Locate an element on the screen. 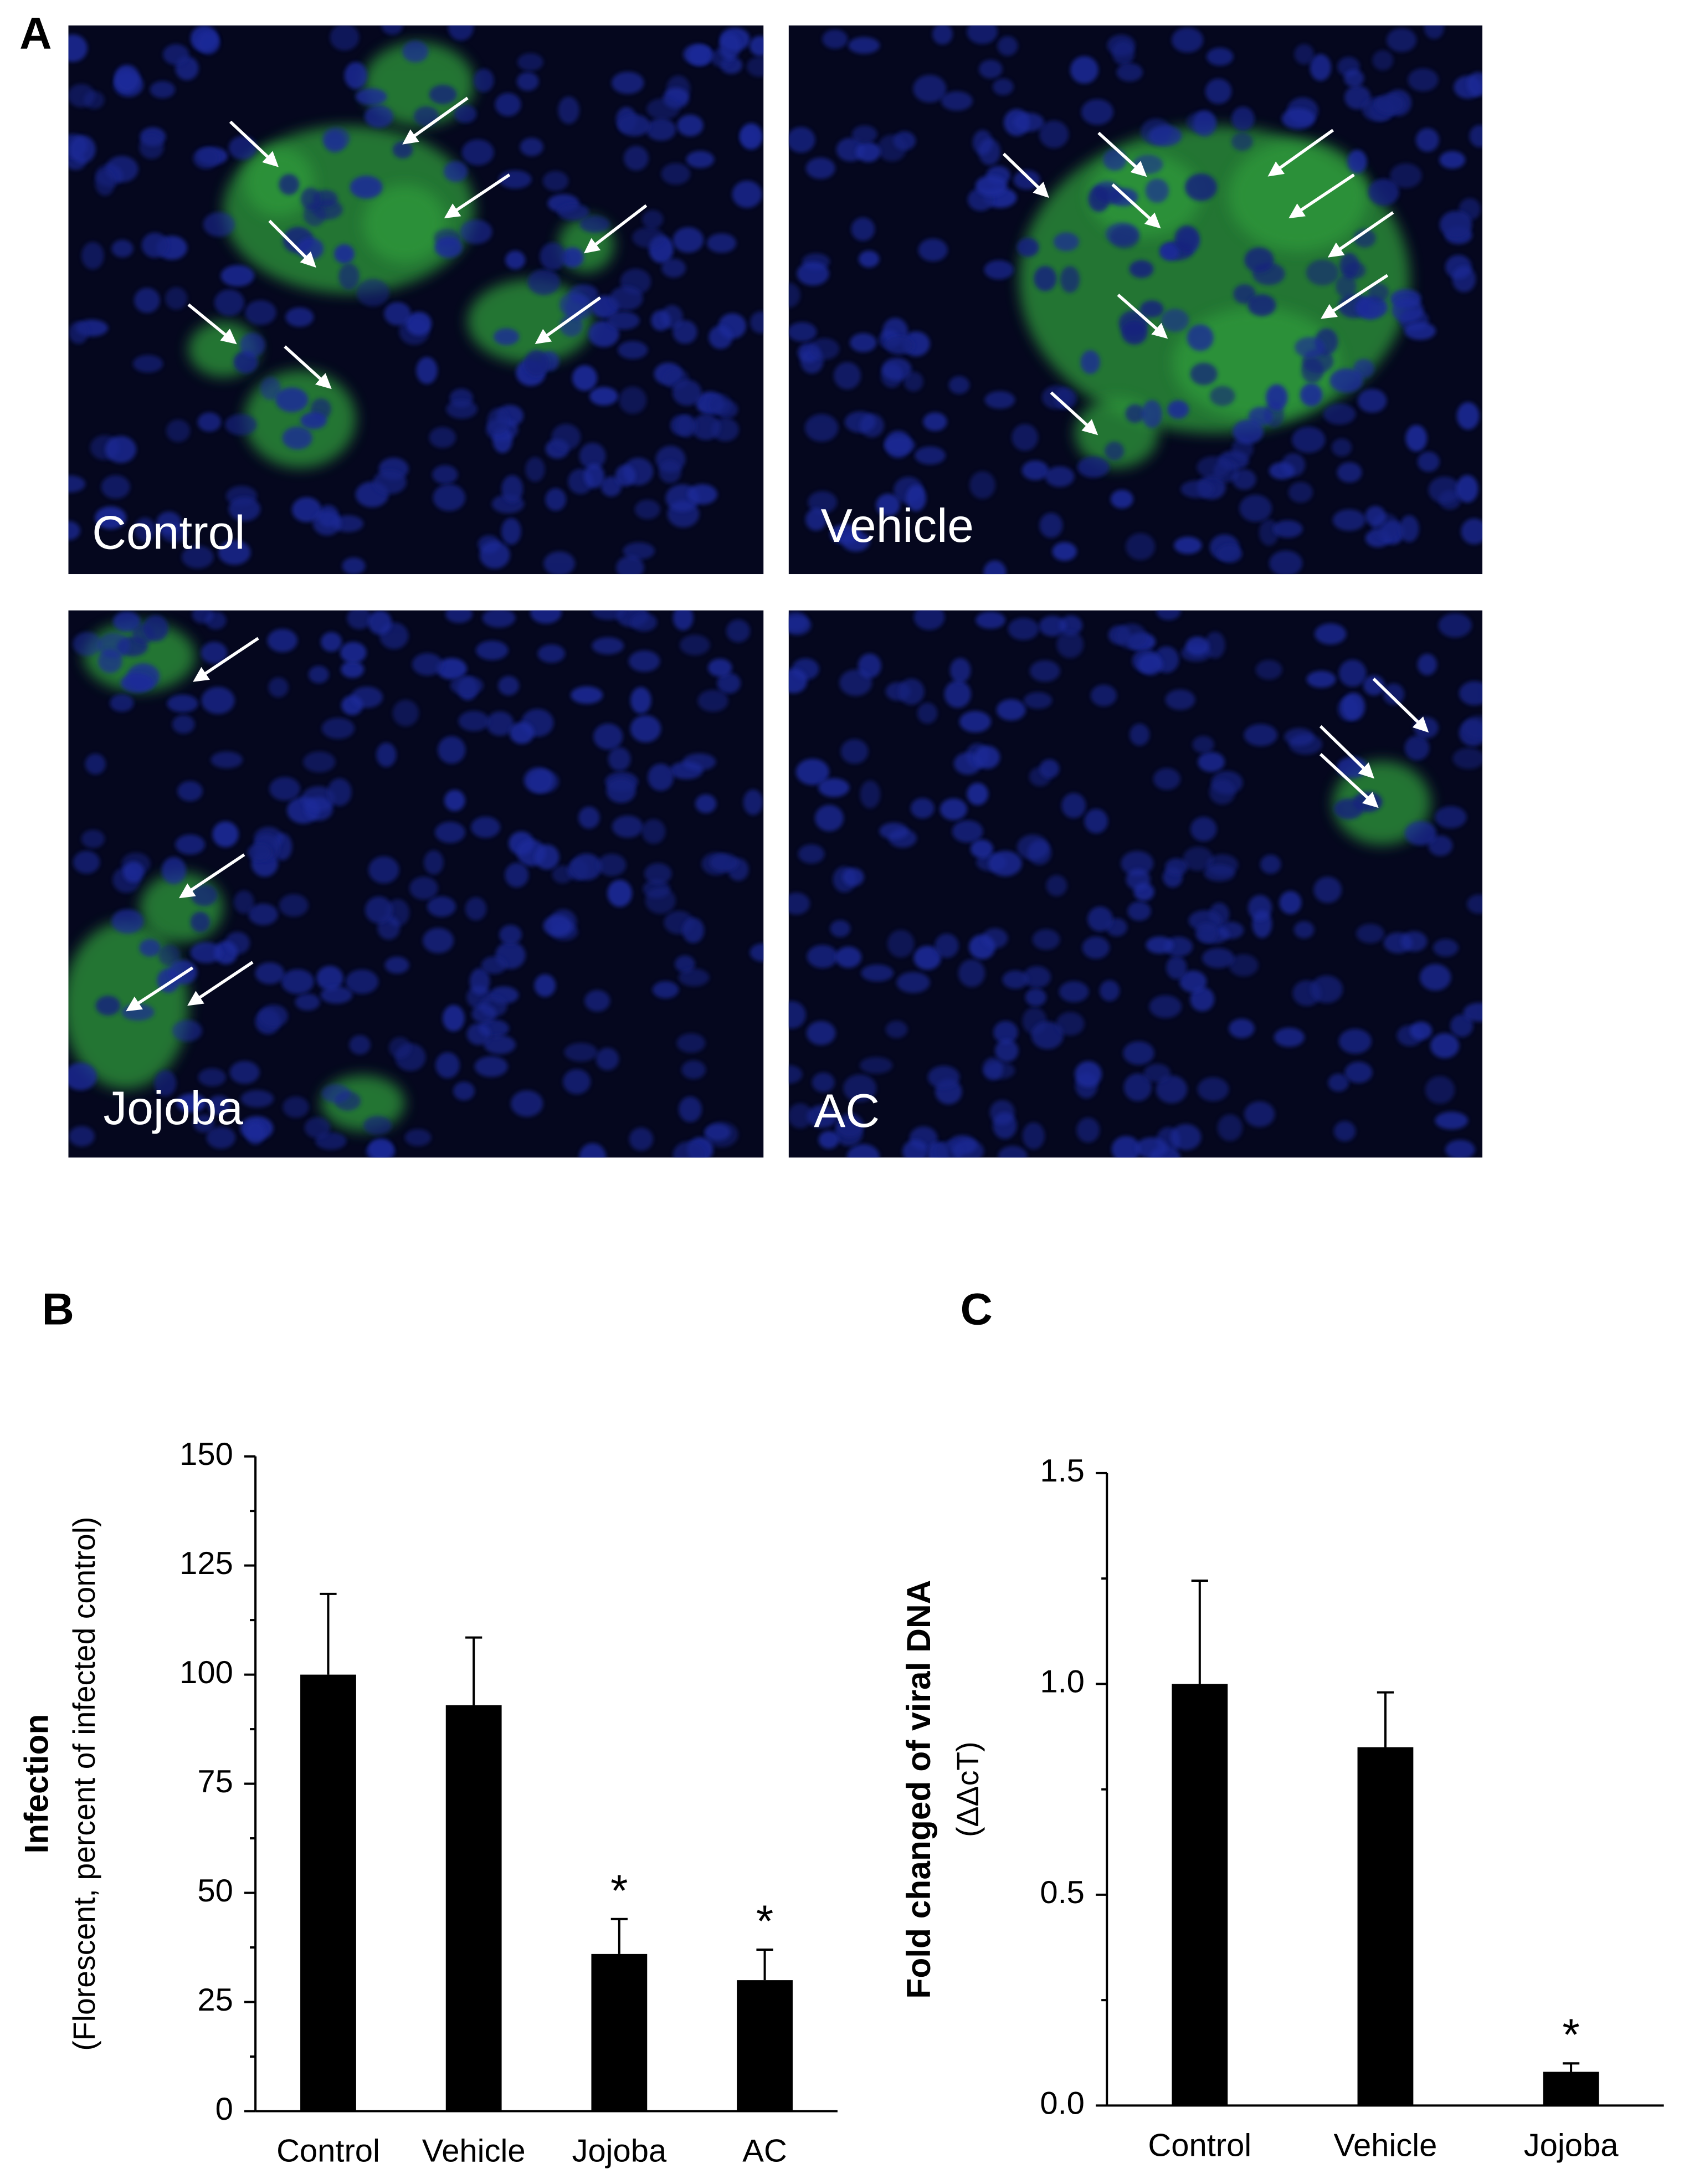 The width and height of the screenshot is (1689, 2184). stain is located at coordinates (419, 84).